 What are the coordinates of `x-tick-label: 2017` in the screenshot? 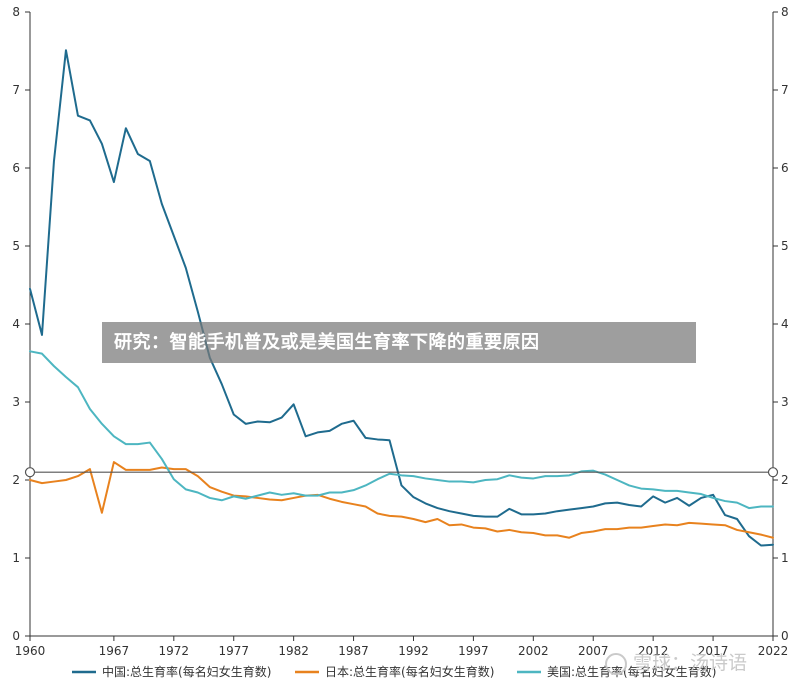 It's located at (713, 651).